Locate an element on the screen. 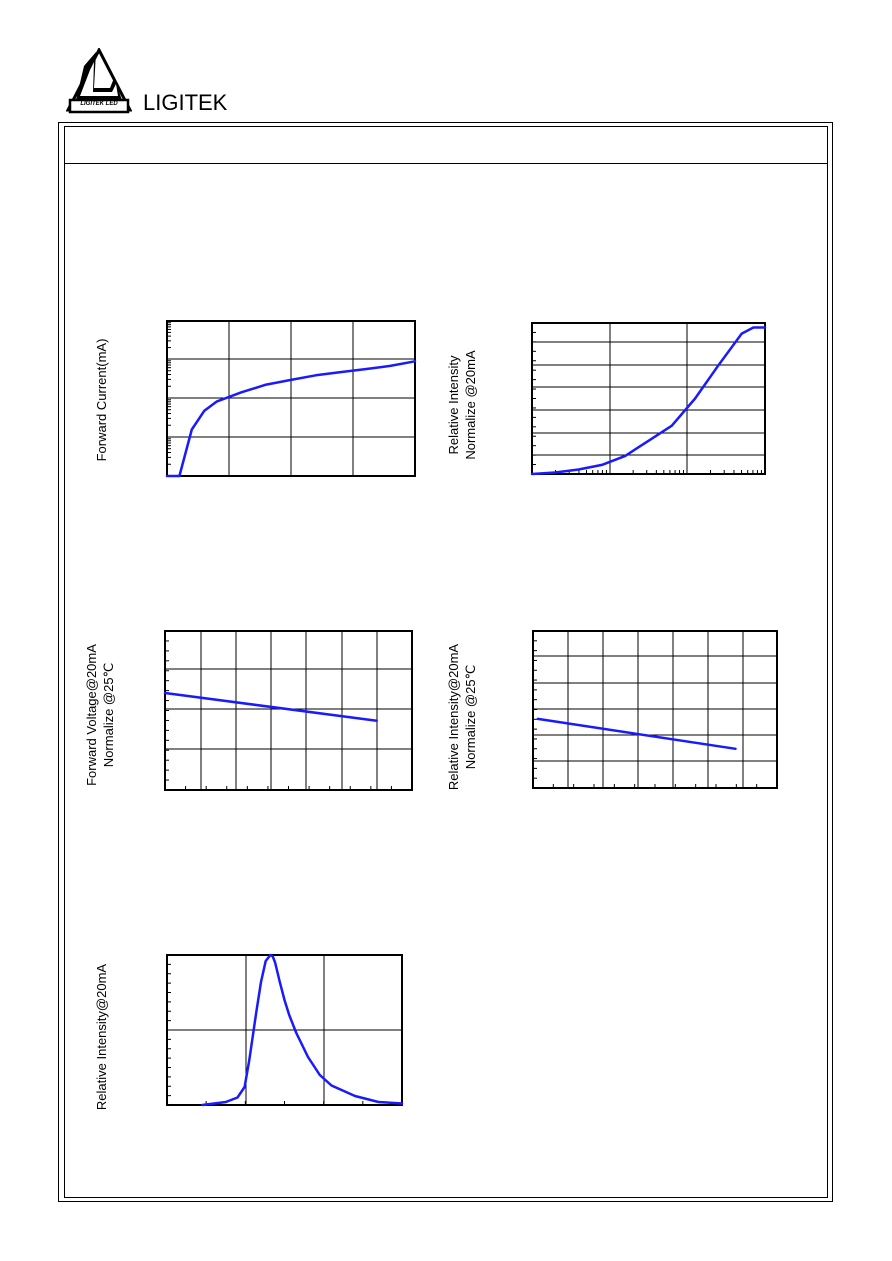 The height and width of the screenshot is (1261, 892). y-axis-label-line: Normalize @20mA is located at coordinates (470, 405).